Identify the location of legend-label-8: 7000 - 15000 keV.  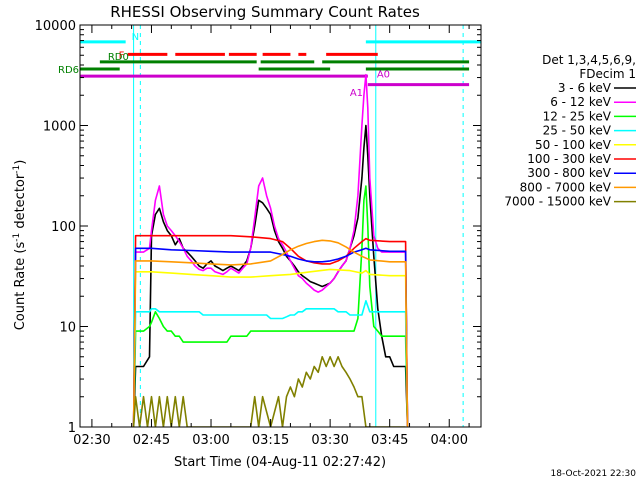
(557, 202).